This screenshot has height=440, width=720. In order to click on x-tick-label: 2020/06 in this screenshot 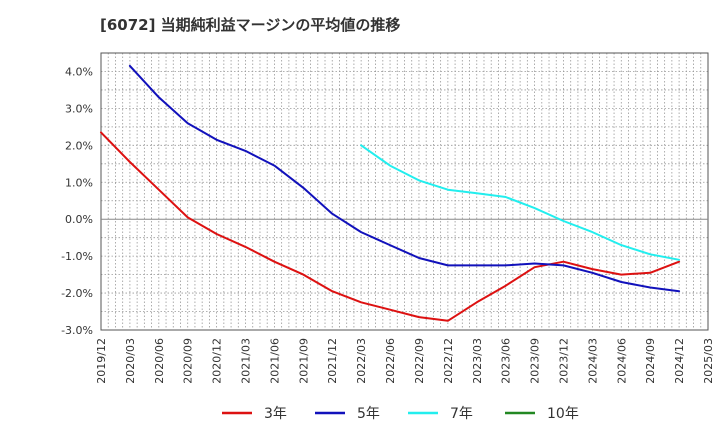, I will do `click(159, 361)`.